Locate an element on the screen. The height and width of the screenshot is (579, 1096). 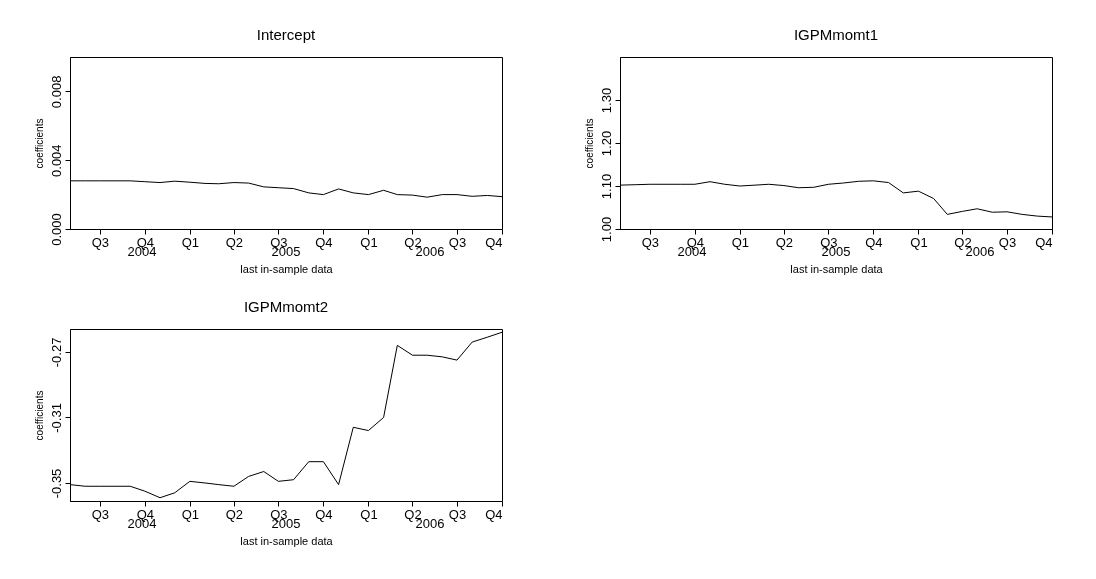
y-tick-label: 1.00 is located at coordinates (606, 229).